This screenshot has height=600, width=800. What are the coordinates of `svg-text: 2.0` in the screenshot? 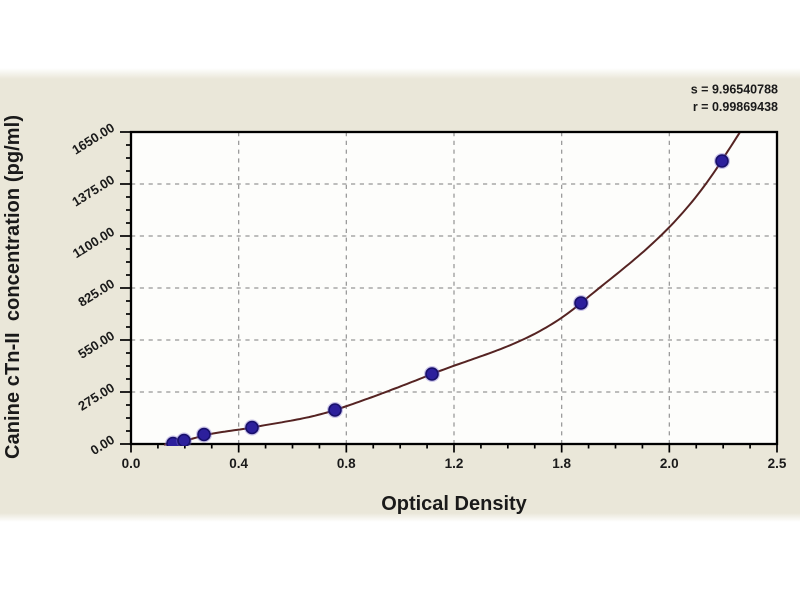 It's located at (669, 463).